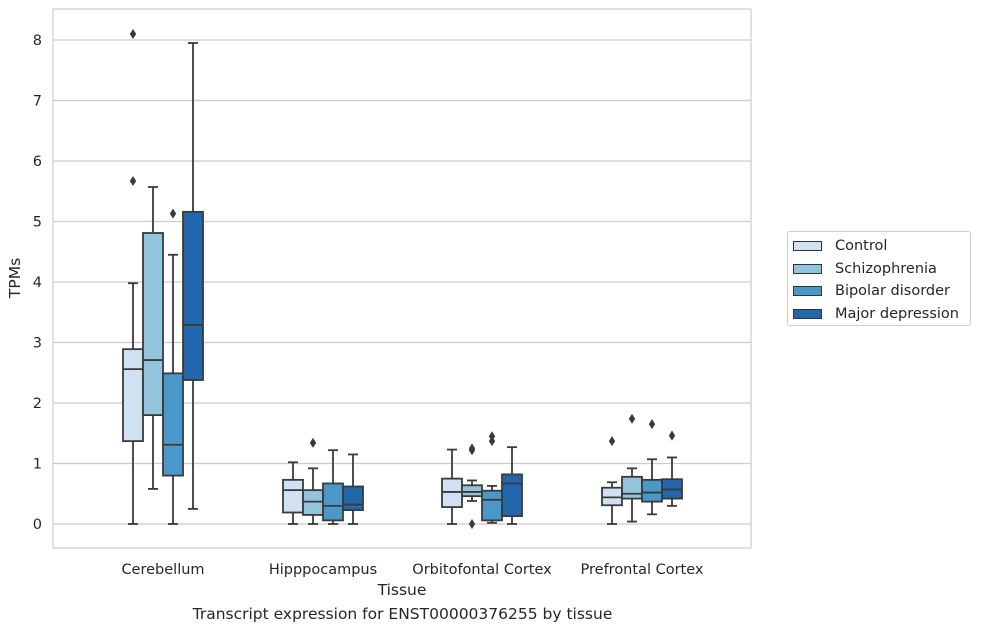  I want to click on x-tick-label: Orbitofontal Cortex, so click(482, 570).